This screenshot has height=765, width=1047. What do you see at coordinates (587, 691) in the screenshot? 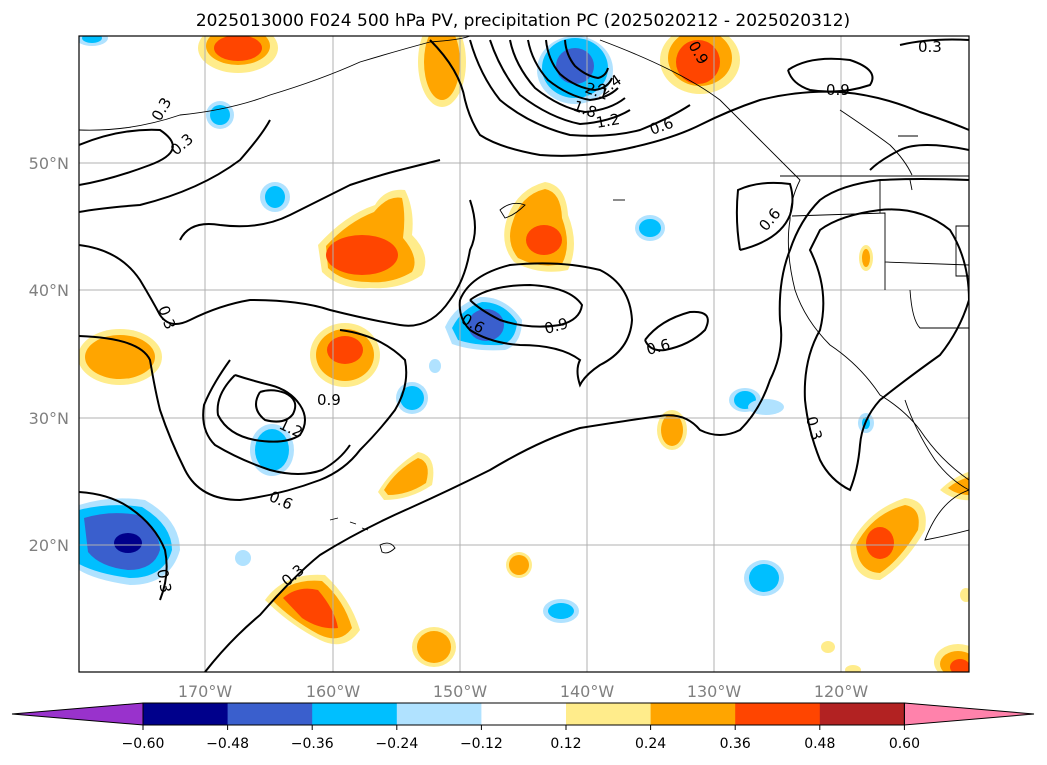
I see `lon-label: 140°W` at bounding box center [587, 691].